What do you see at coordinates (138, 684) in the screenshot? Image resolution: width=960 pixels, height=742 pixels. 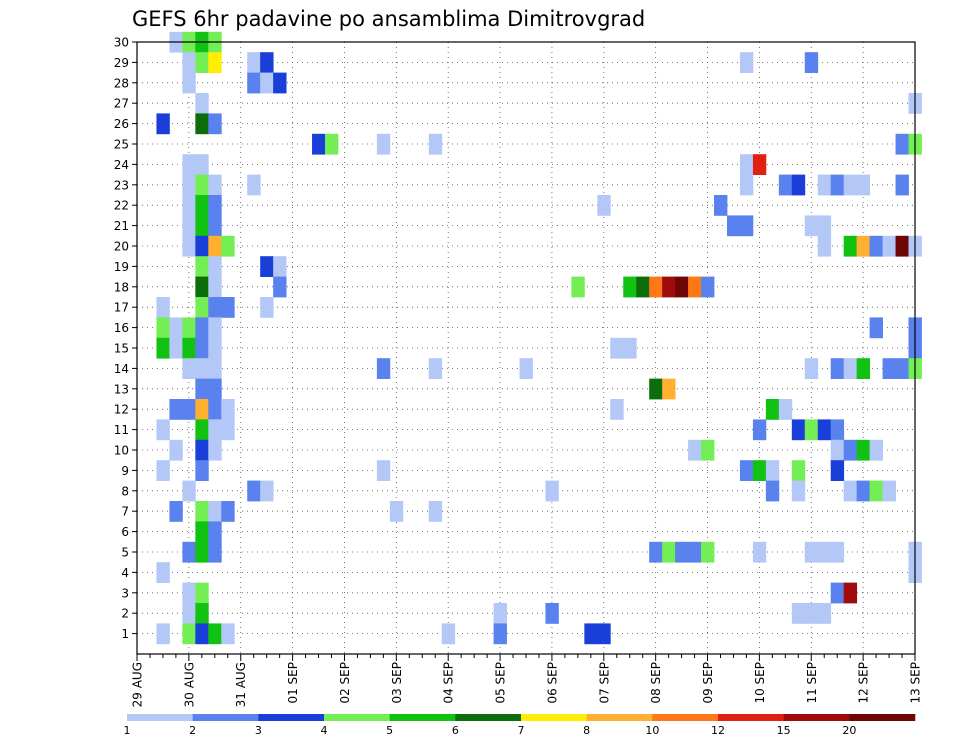 I see `x-tick-label: 29 AUG` at bounding box center [138, 684].